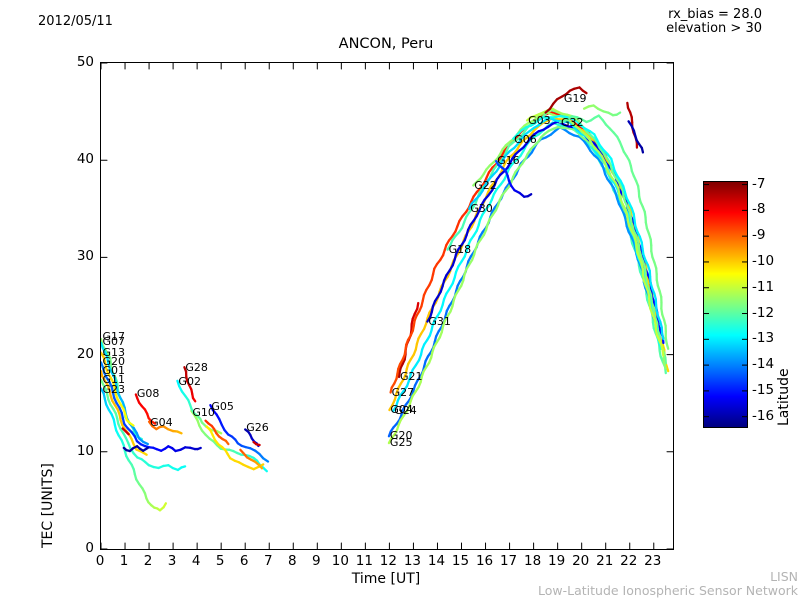 This screenshot has height=600, width=800. Describe the element at coordinates (539, 121) in the screenshot. I see `satellite-label-G03: G03` at that location.